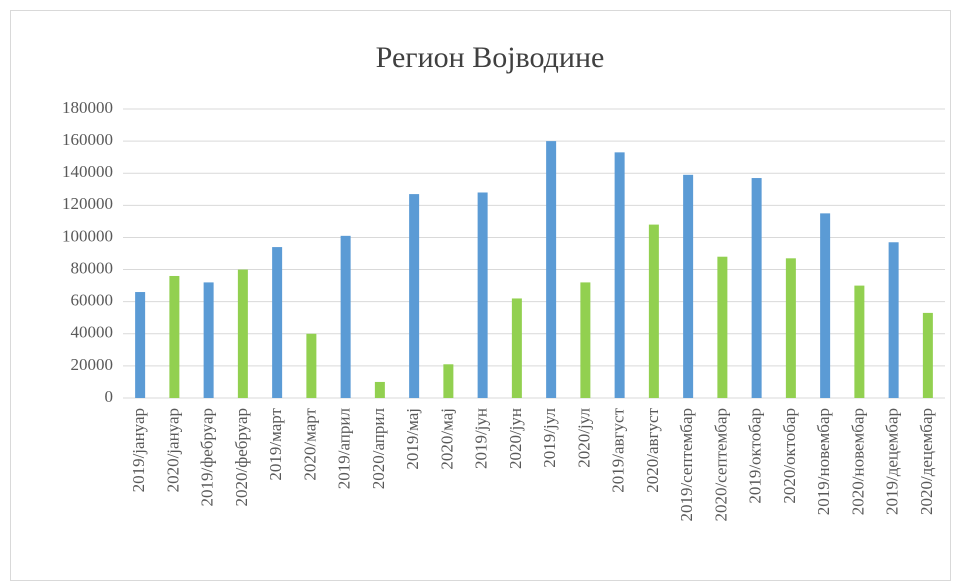 This screenshot has height=588, width=958. What do you see at coordinates (172, 450) in the screenshot?
I see `x-tick-label: 2020/јануар` at bounding box center [172, 450].